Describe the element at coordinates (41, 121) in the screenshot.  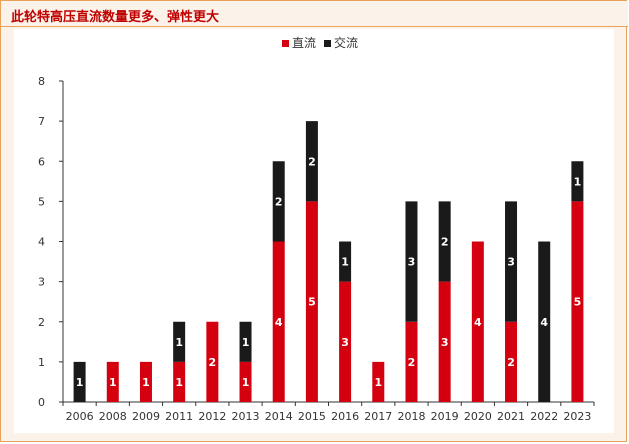
I see `y-tick-label: 7` at that location.